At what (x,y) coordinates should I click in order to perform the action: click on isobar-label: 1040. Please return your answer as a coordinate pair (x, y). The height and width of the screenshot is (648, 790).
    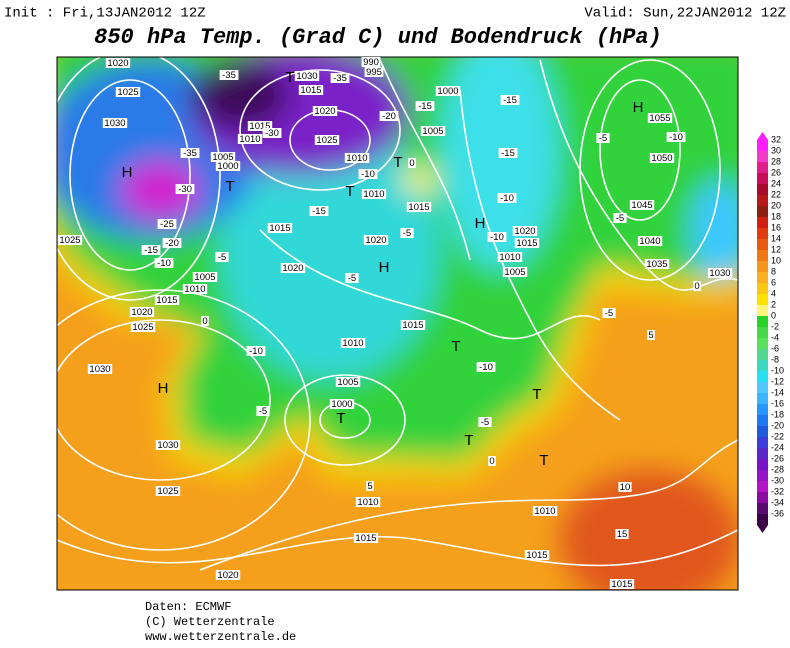
    Looking at the image, I should click on (649, 241).